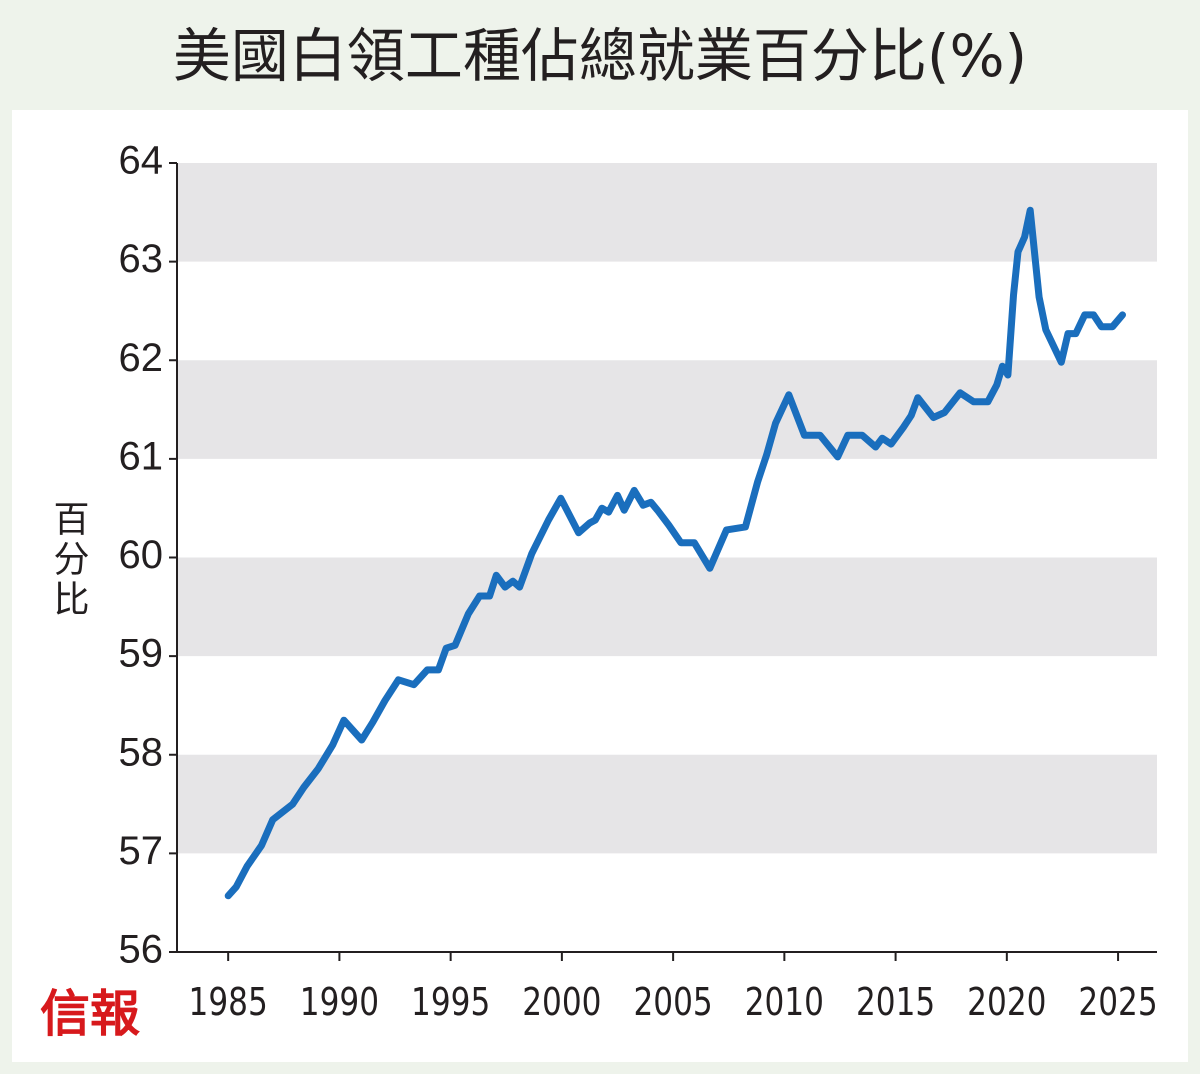 The height and width of the screenshot is (1074, 1200). What do you see at coordinates (784, 1003) in the screenshot?
I see `x-tick-label: 2010` at bounding box center [784, 1003].